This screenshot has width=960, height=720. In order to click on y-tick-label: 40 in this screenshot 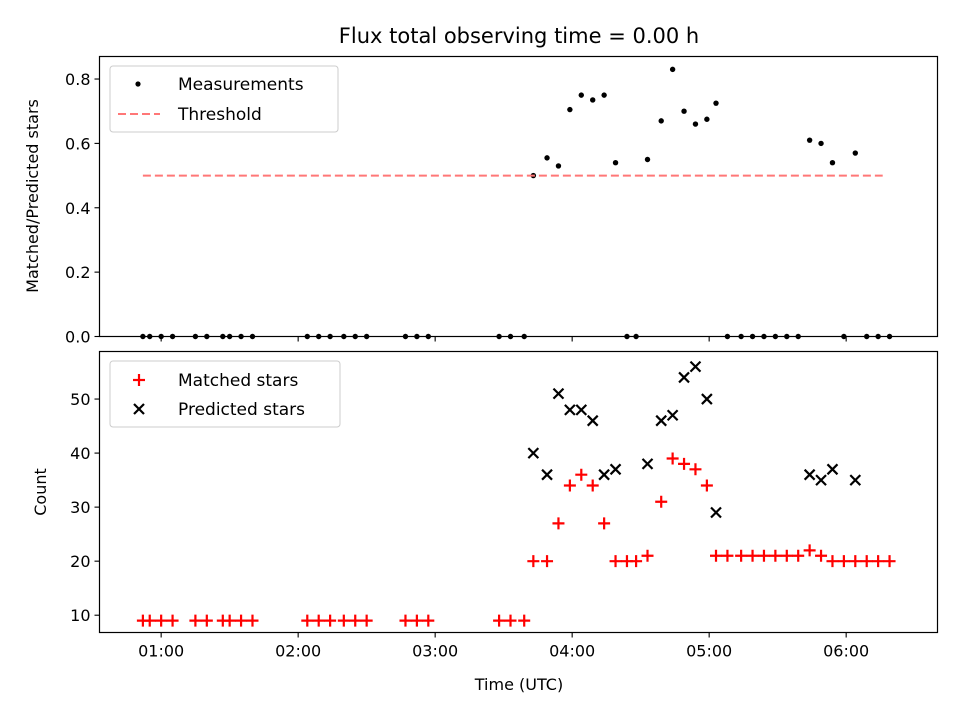, I will do `click(80, 453)`.